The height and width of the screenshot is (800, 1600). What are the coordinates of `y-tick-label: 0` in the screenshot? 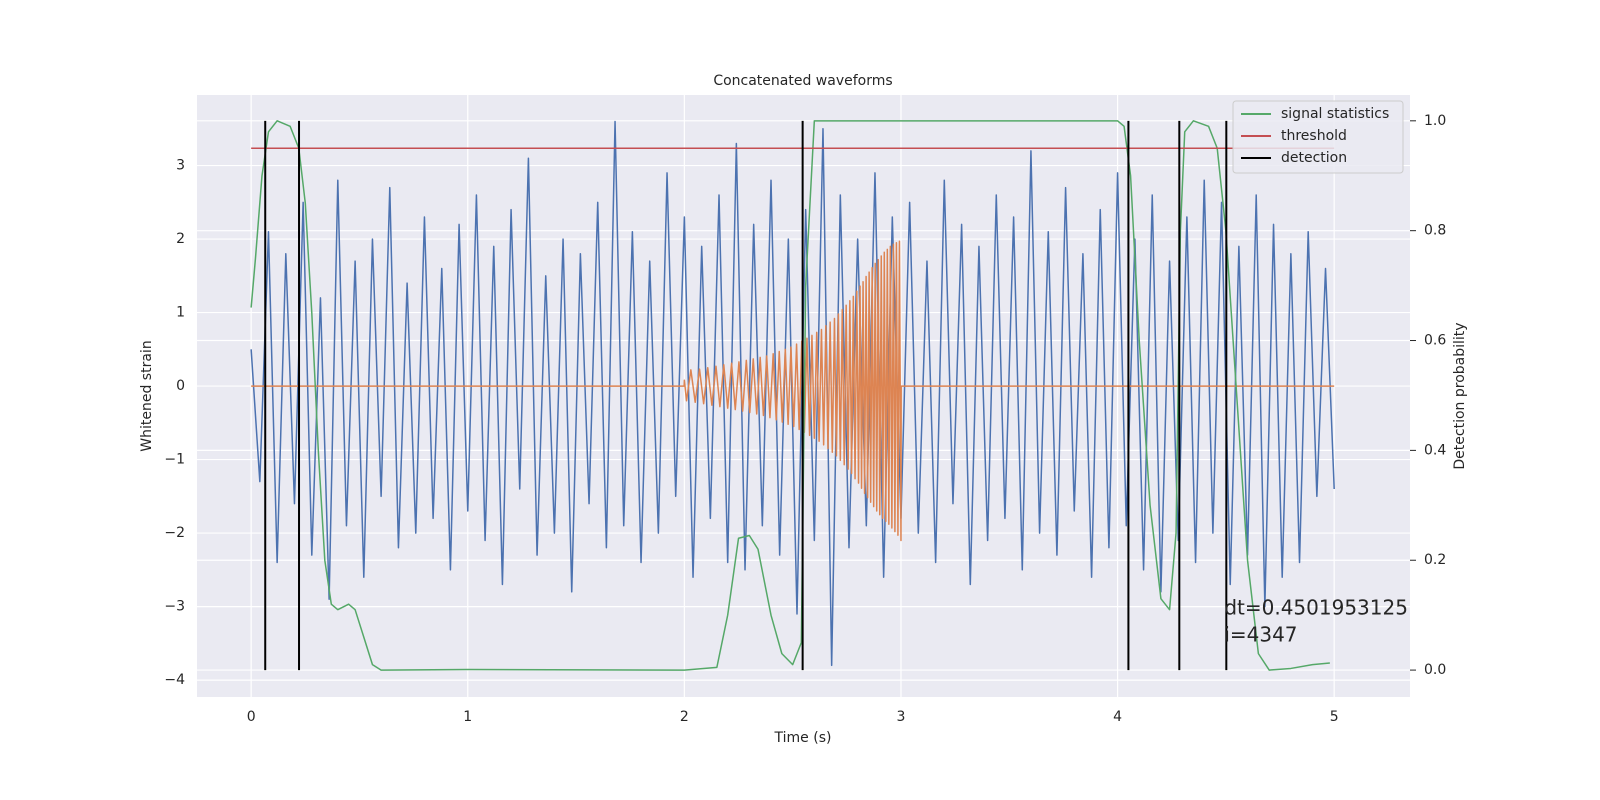 It's located at (180, 386).